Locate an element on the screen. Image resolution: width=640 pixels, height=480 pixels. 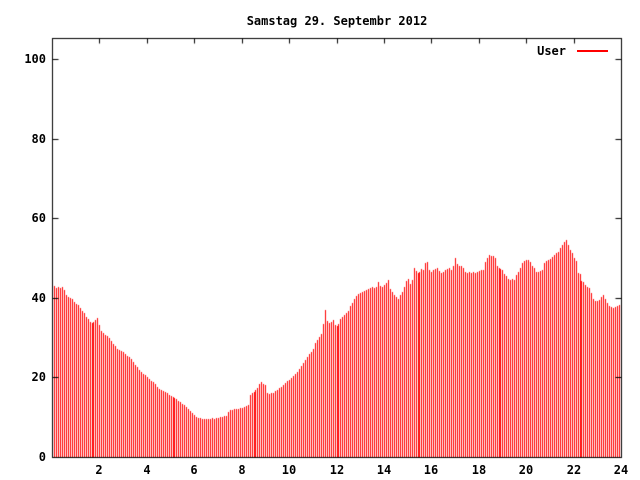
x-tick-label-8: 8 is located at coordinates (242, 470).